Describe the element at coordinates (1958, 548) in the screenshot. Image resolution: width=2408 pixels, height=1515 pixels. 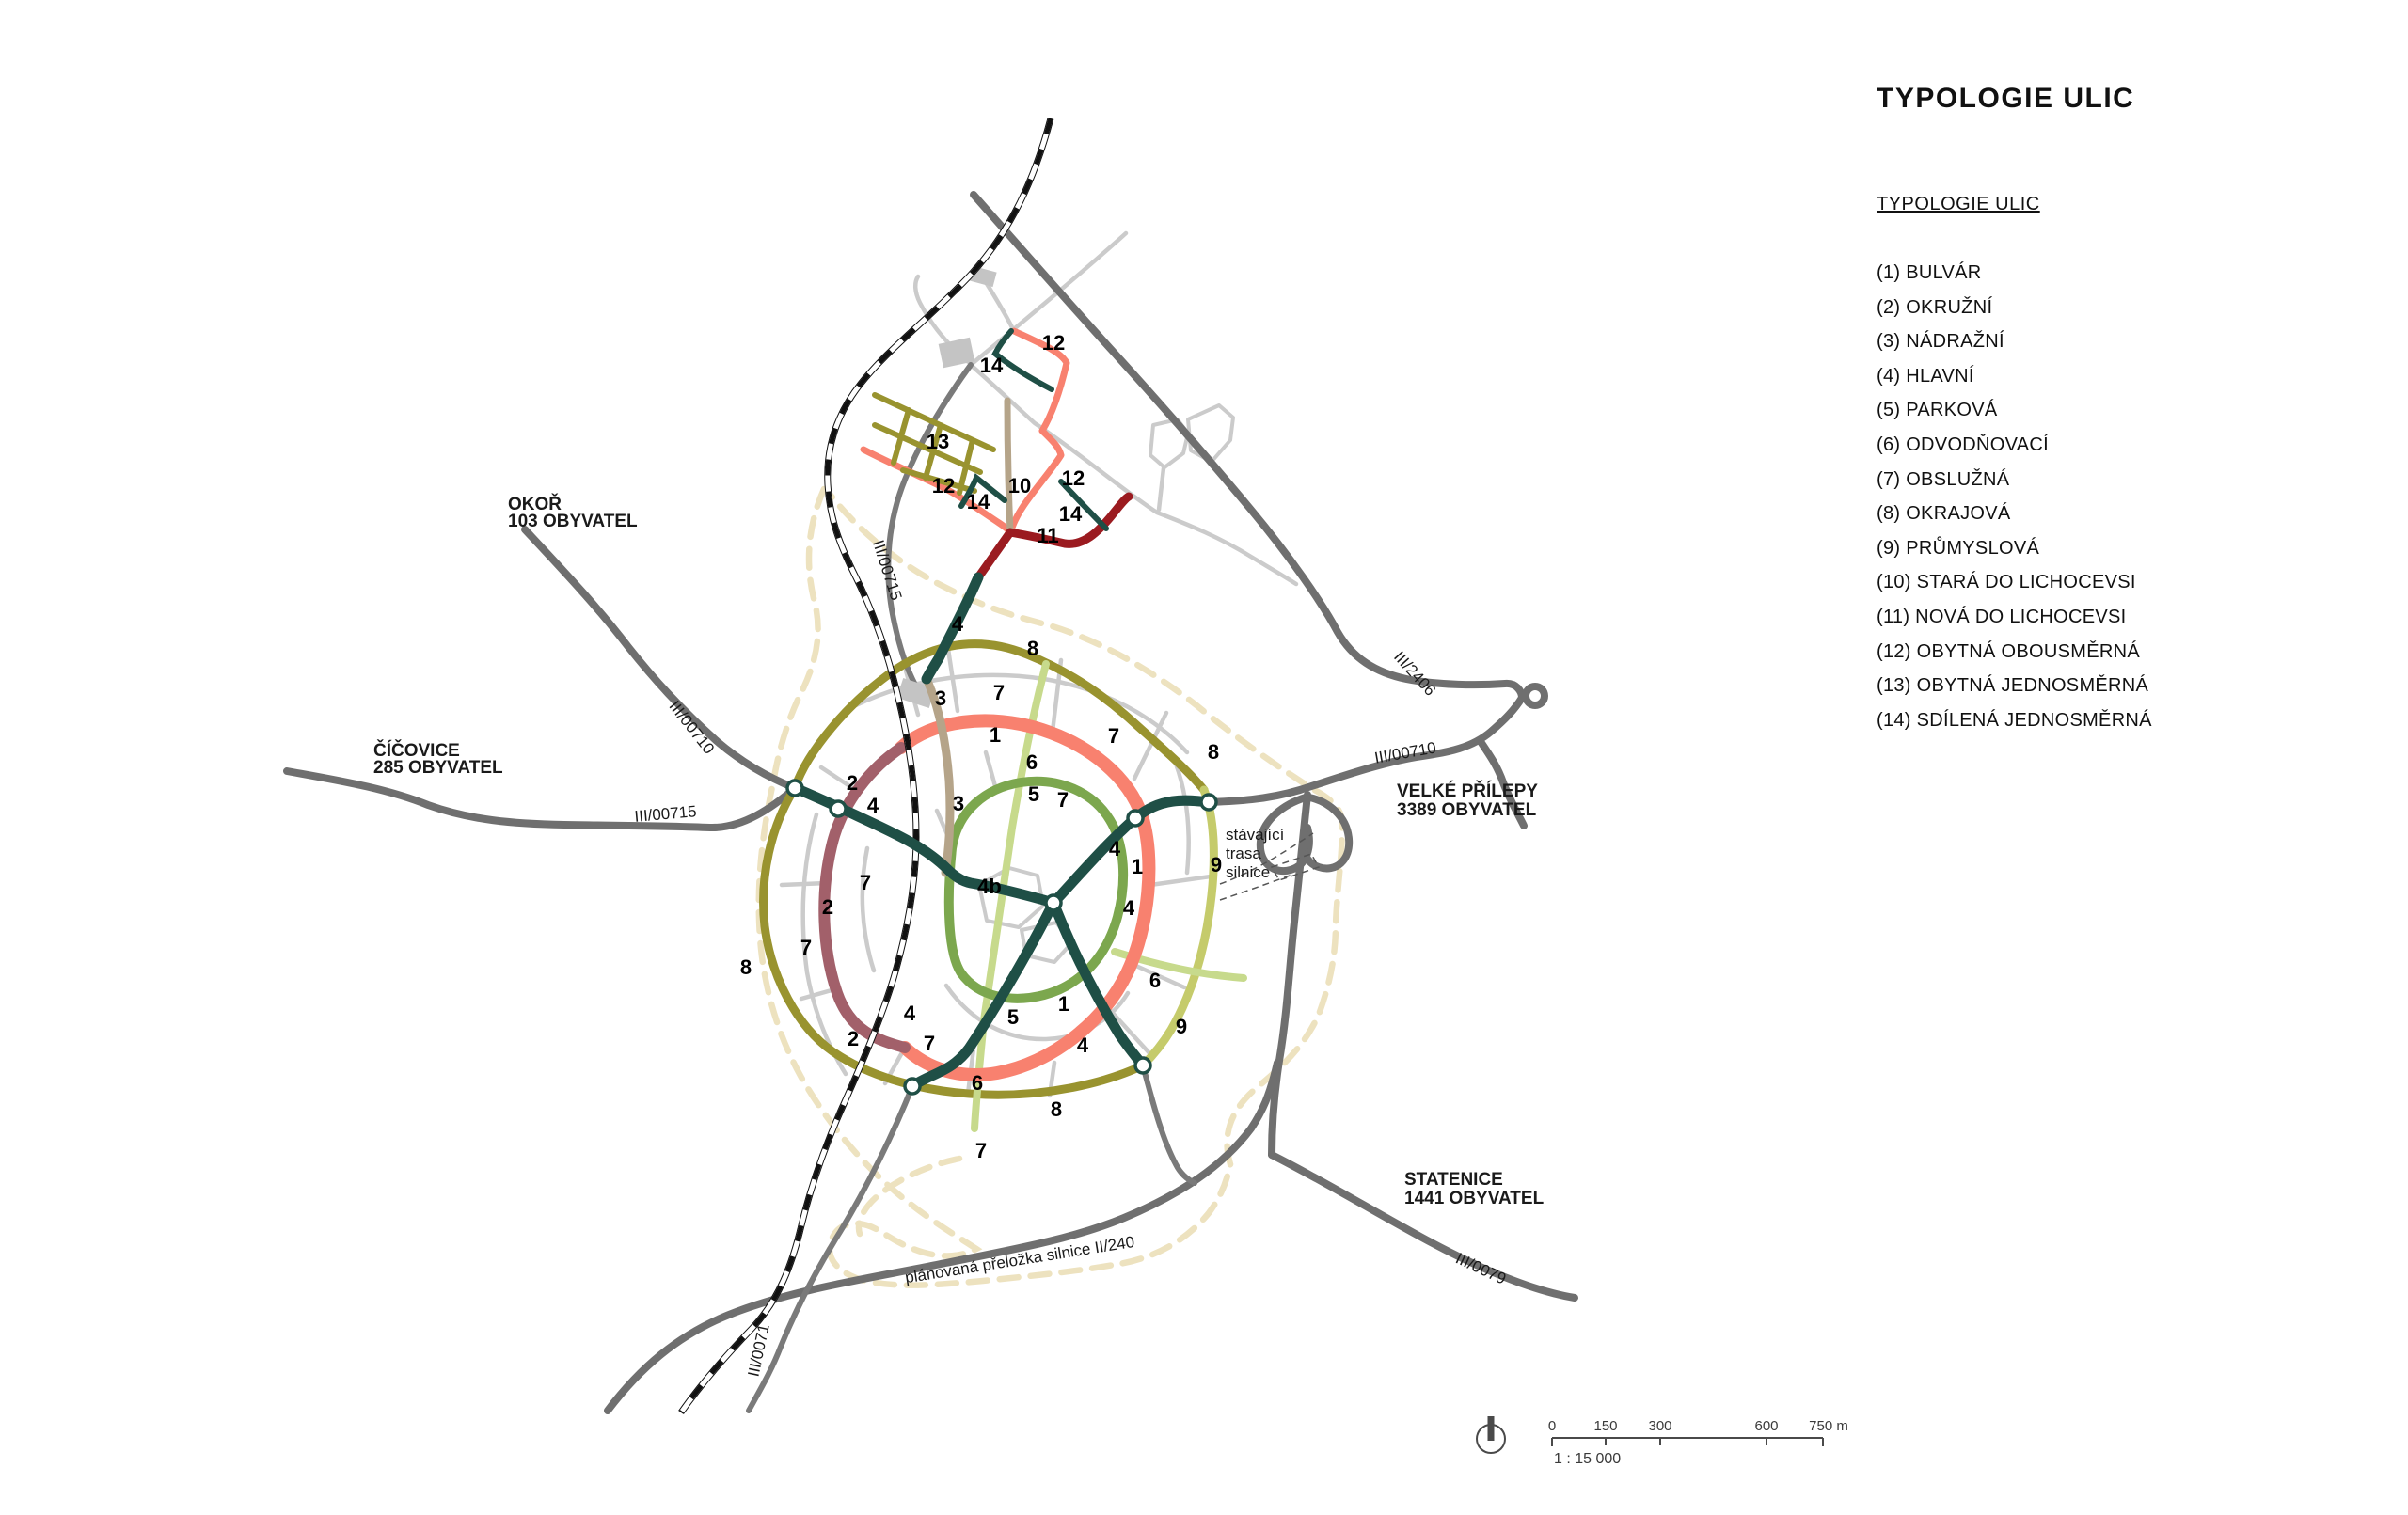
I see `legend-item: (9) PRŮMYSLOVÁ` at that location.